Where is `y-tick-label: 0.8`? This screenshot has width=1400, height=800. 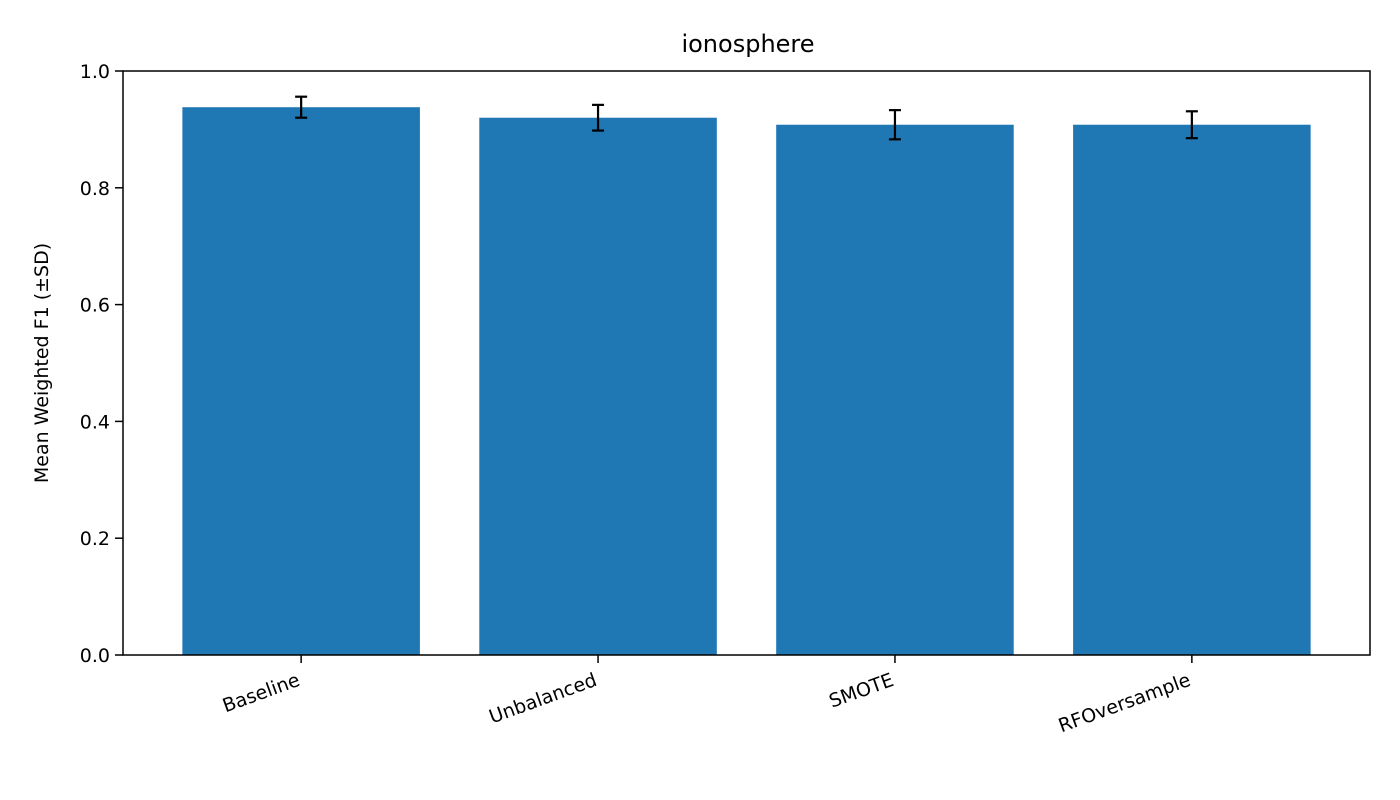
y-tick-label: 0.8 is located at coordinates (95, 189).